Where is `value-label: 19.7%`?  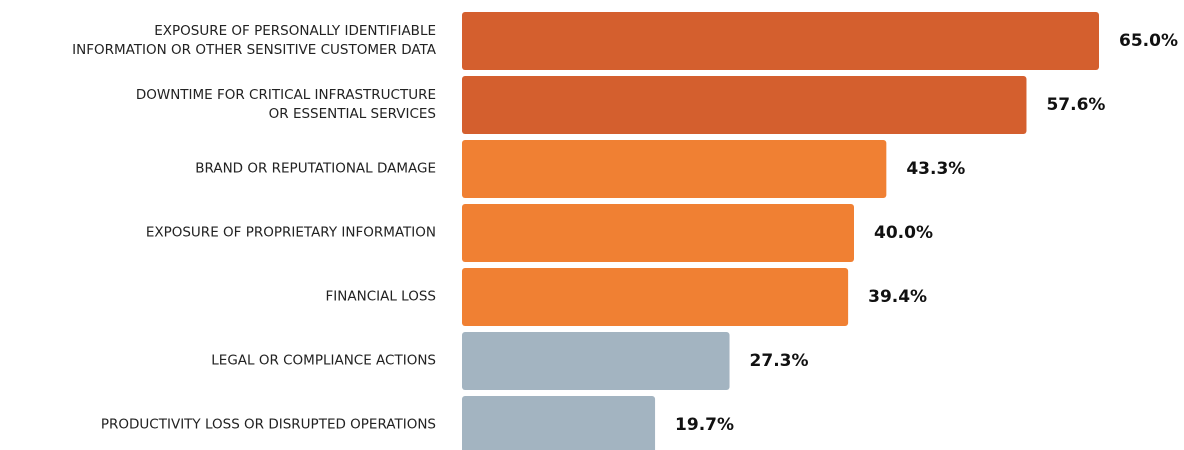
value-label: 19.7% is located at coordinates (705, 425).